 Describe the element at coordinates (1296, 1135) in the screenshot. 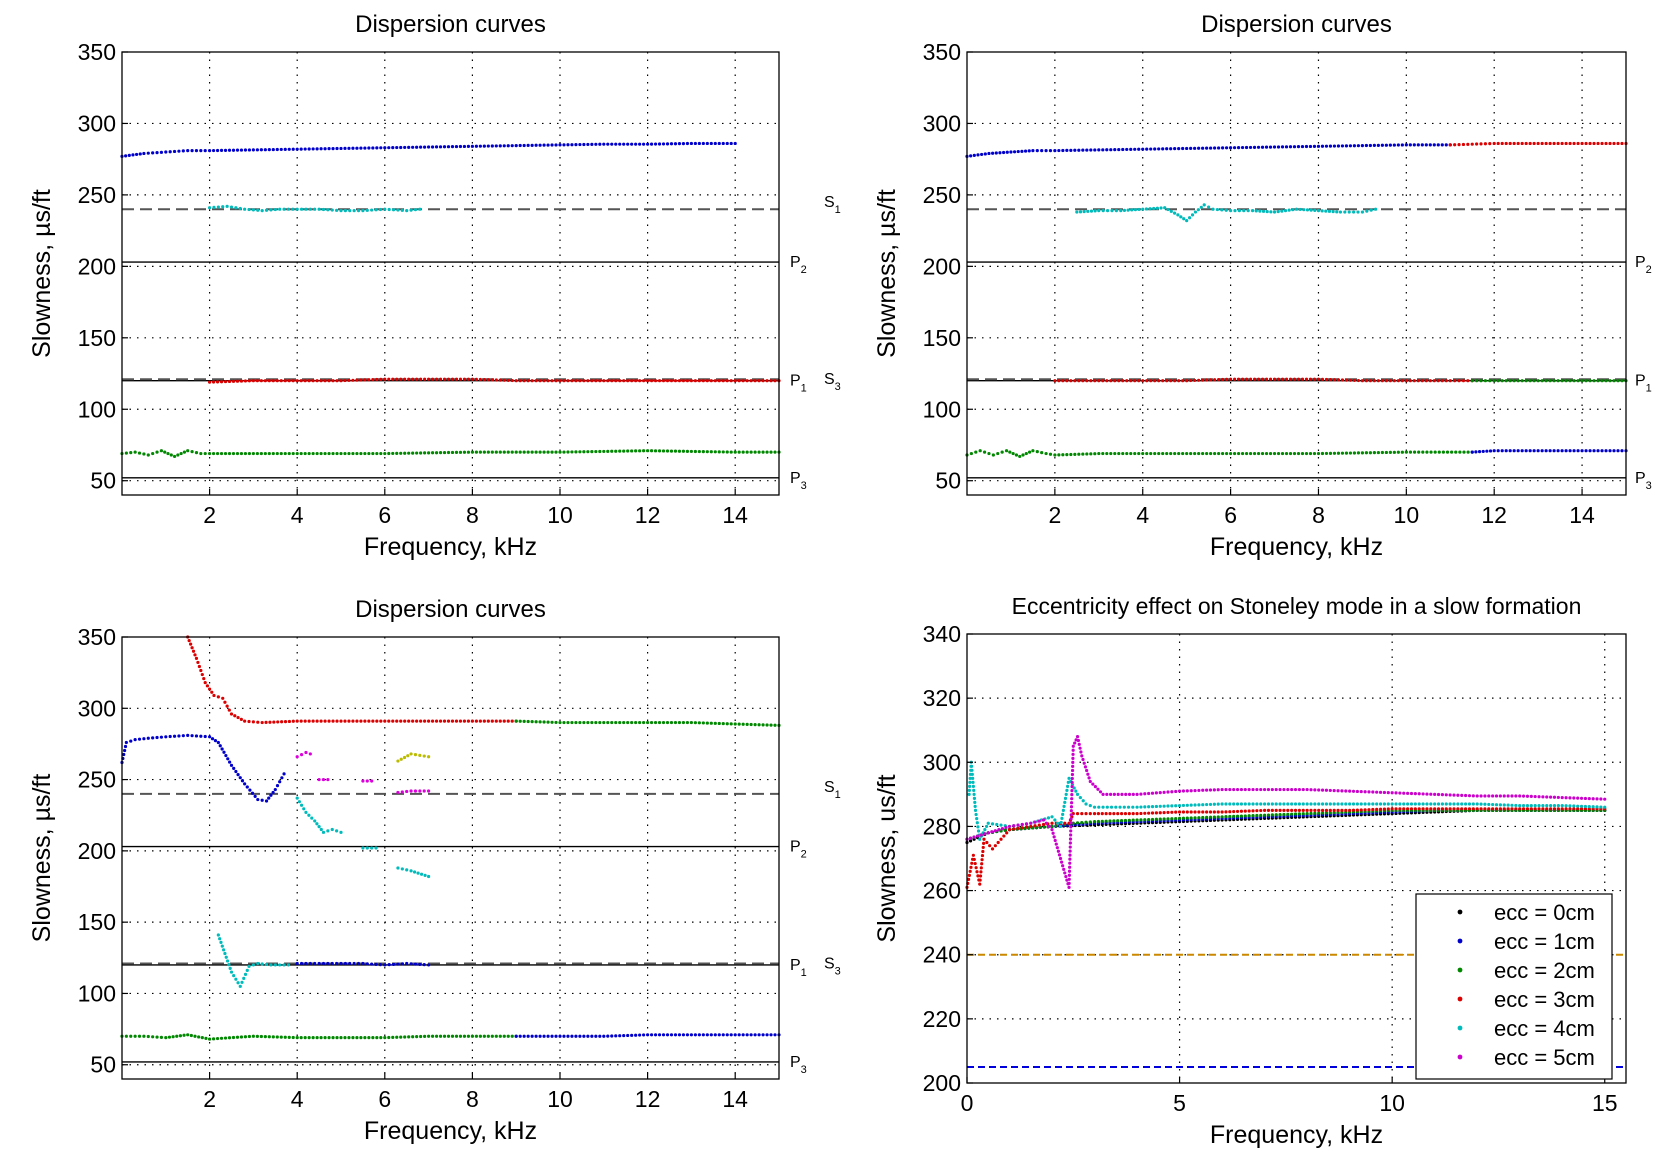

I see `x-axis-label: Frequency, kHz` at that location.